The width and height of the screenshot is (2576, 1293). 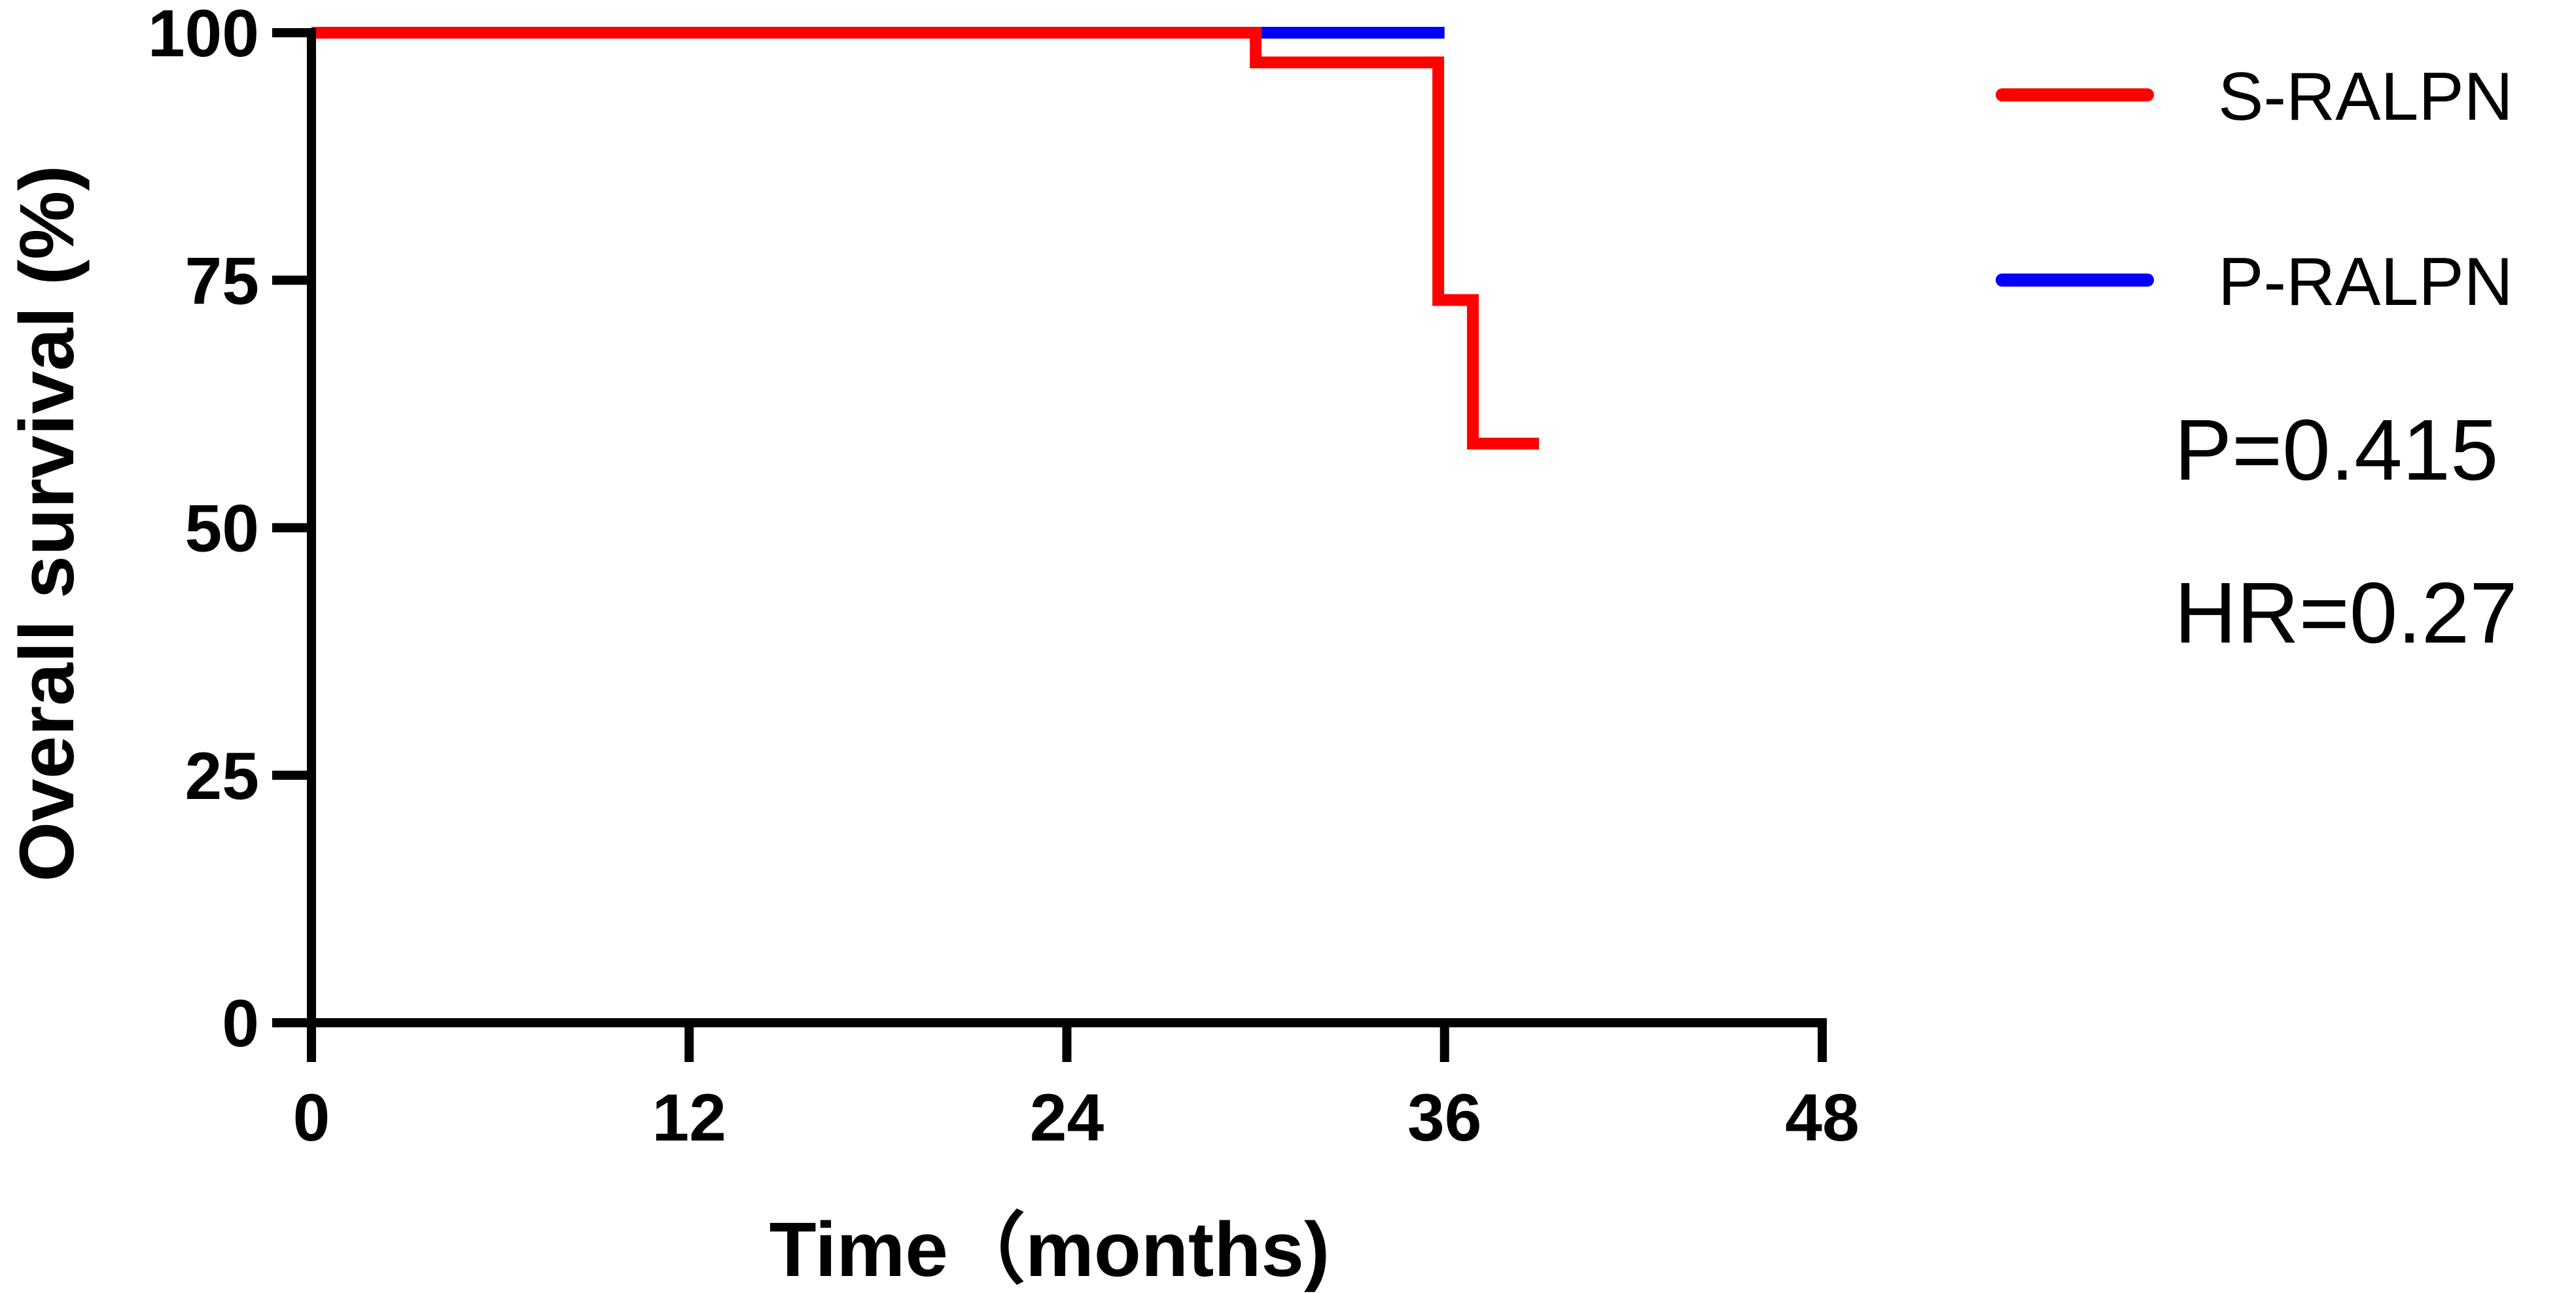 I want to click on y-axis-ticks: 0 25 50 75 100, so click(x=229, y=530).